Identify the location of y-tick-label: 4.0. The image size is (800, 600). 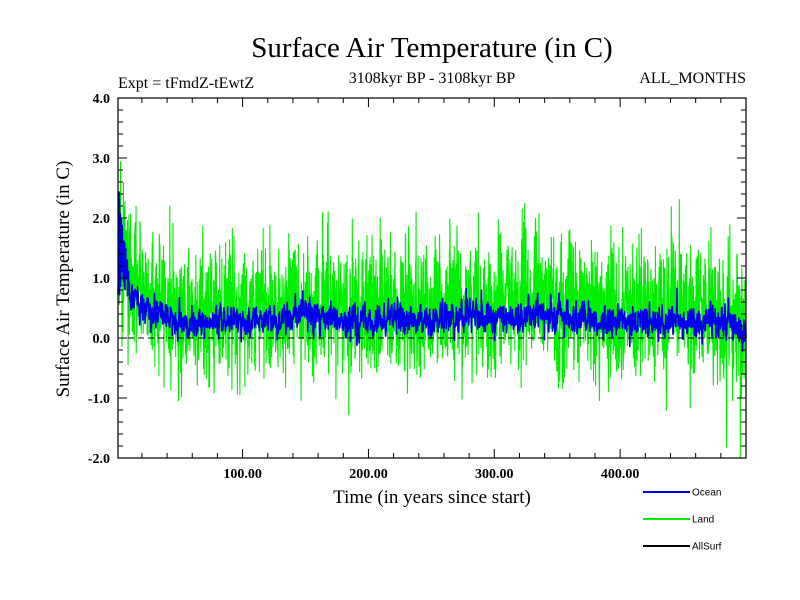
(102, 99).